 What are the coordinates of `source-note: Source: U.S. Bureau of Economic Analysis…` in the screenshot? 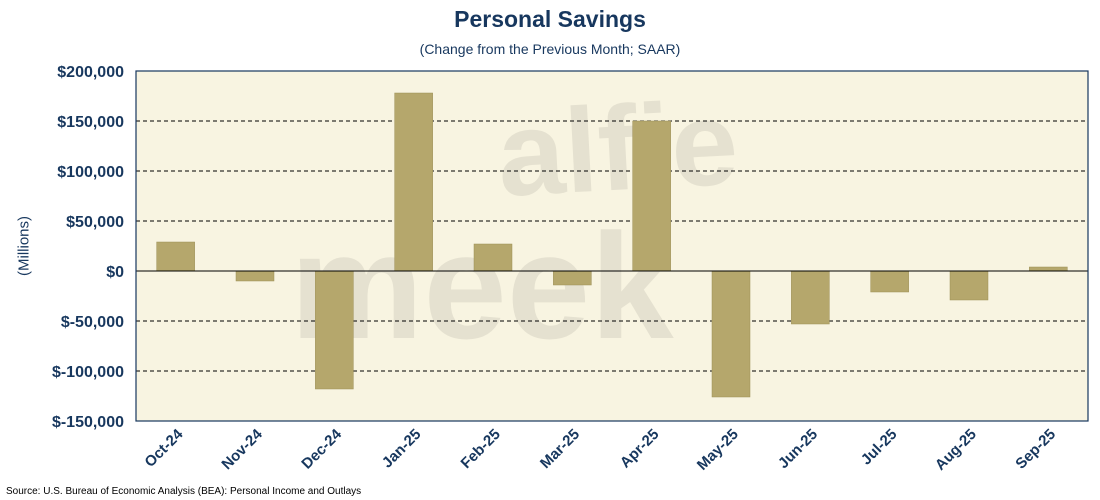 It's located at (184, 491).